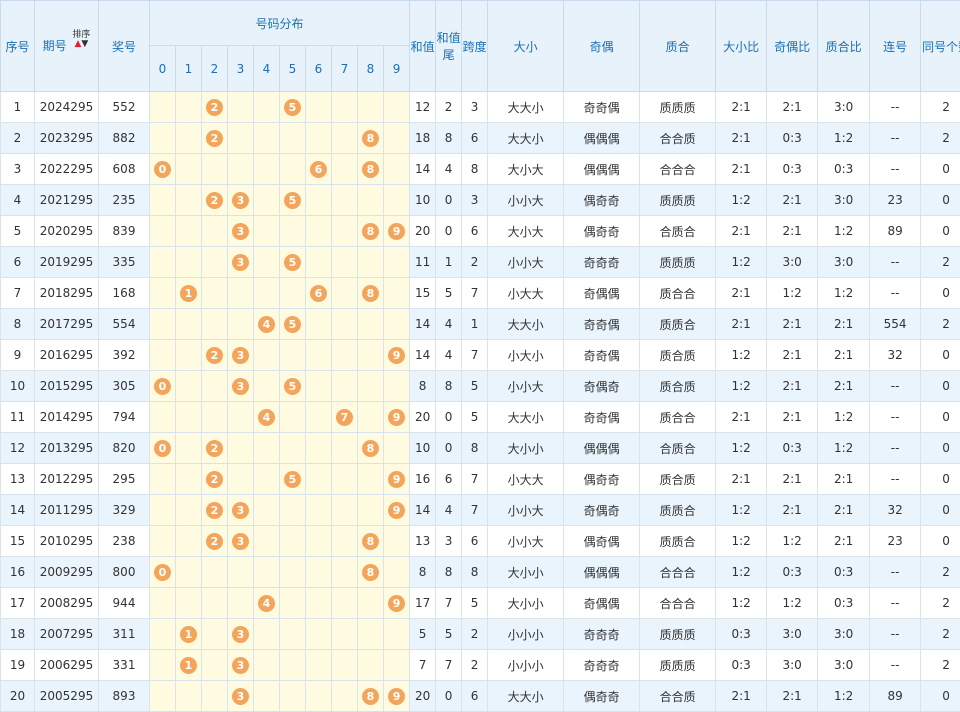 Image resolution: width=960 pixels, height=712 pixels. I want to click on cell-prize: 168, so click(124, 293).